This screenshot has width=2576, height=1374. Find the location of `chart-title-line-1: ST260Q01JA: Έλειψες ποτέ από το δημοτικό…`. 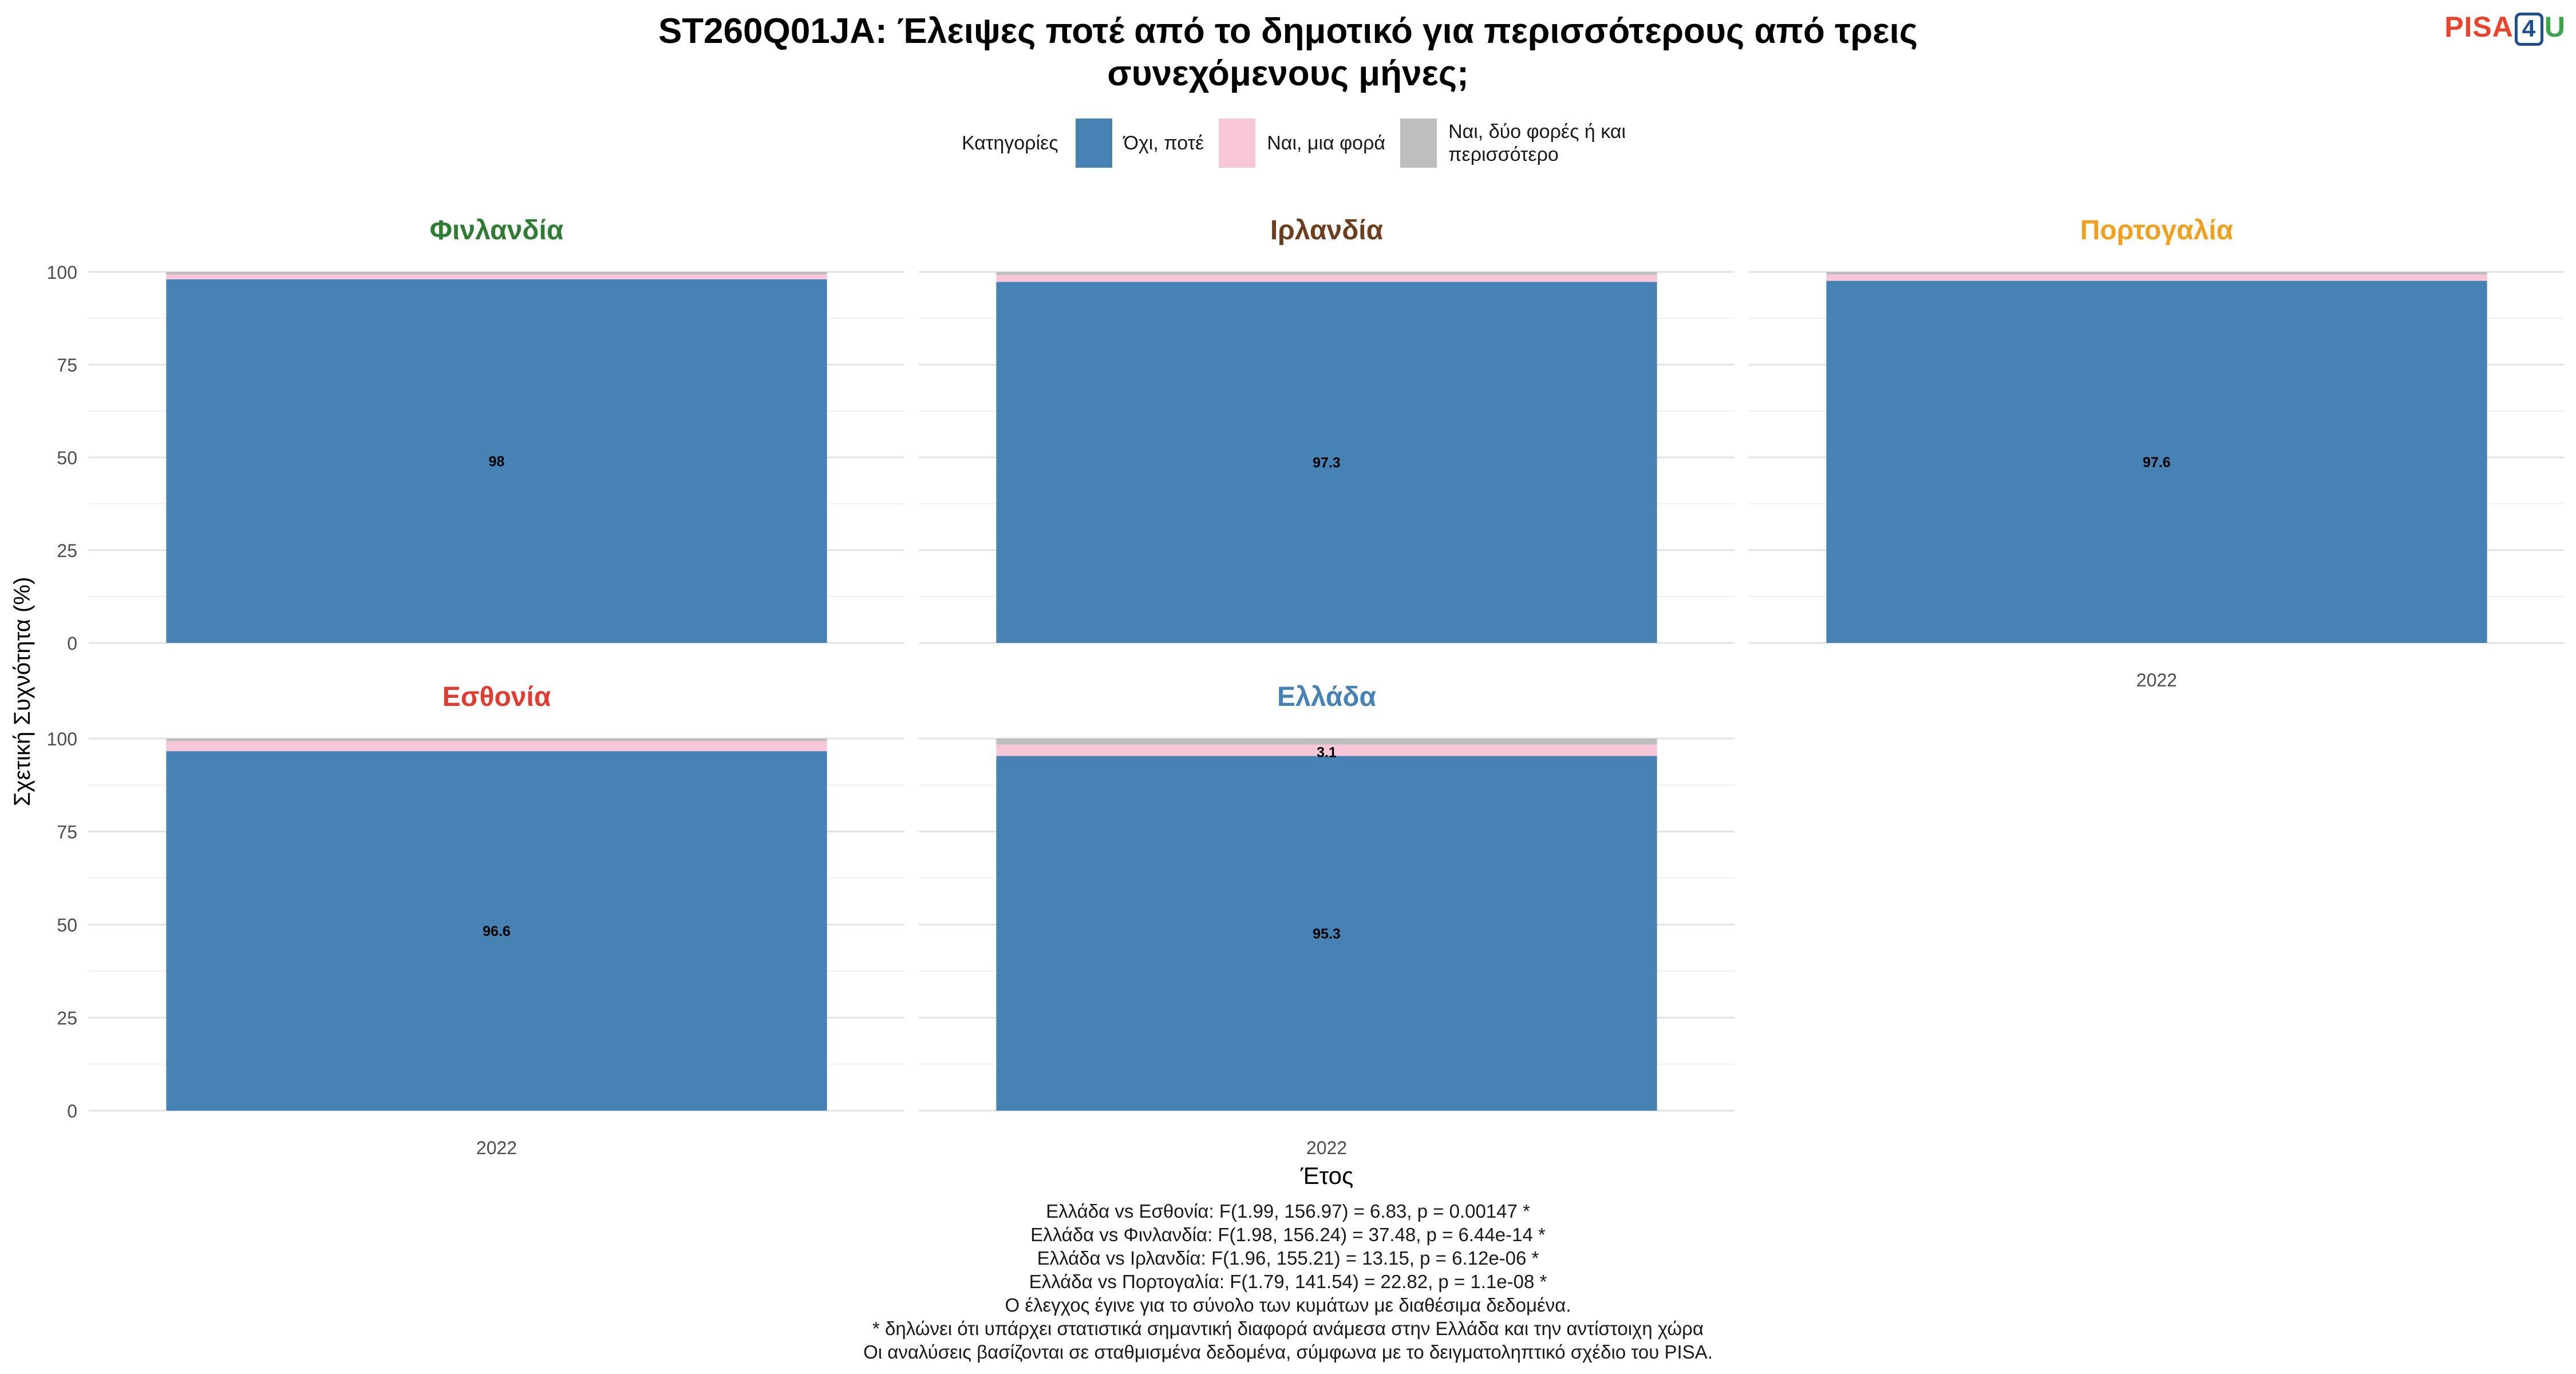

chart-title-line-1: ST260Q01JA: Έλειψες ποτέ από το δημοτικό… is located at coordinates (1288, 31).